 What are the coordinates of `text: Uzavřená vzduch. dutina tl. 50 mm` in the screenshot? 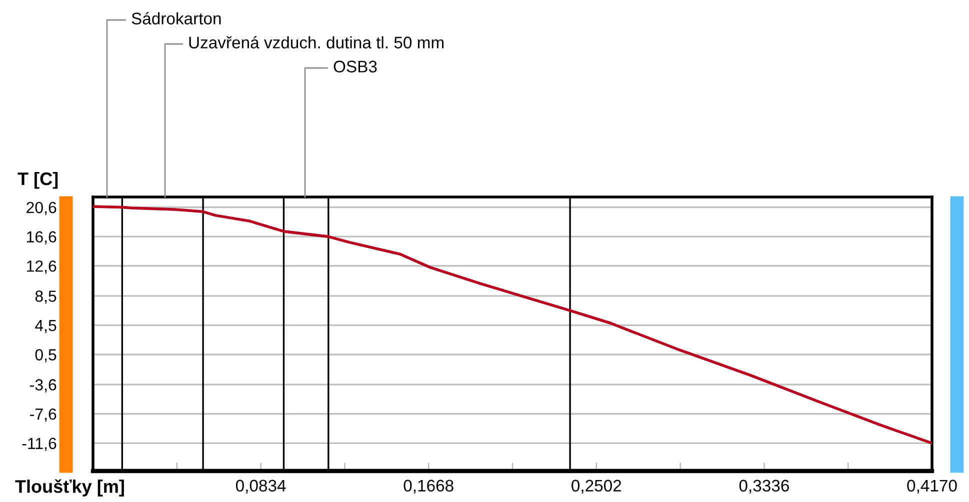 It's located at (316, 42).